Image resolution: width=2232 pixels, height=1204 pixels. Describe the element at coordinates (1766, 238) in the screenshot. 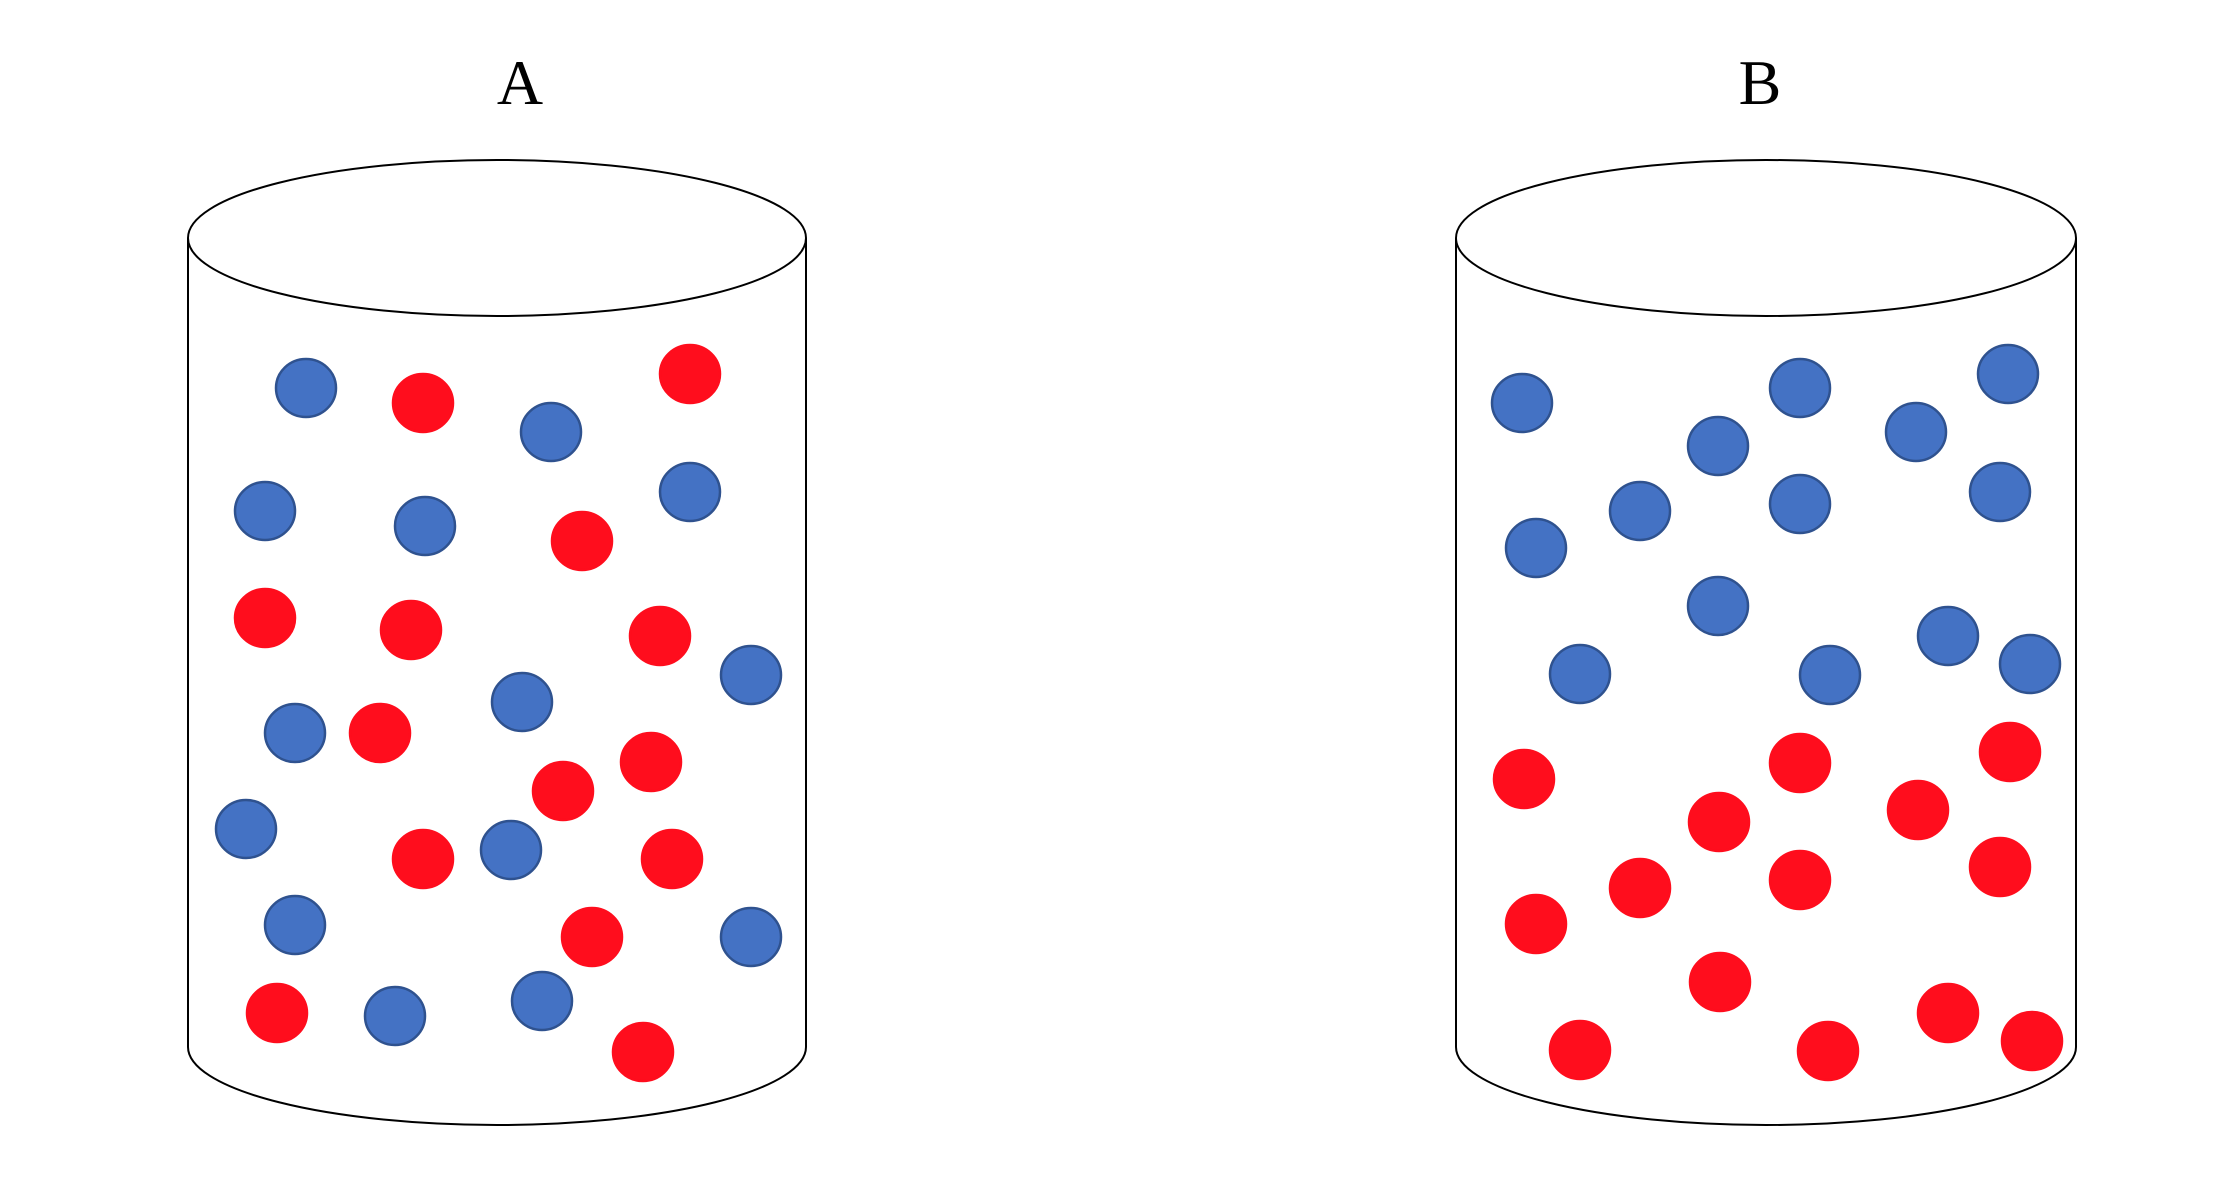

I see `container-b-rim` at that location.